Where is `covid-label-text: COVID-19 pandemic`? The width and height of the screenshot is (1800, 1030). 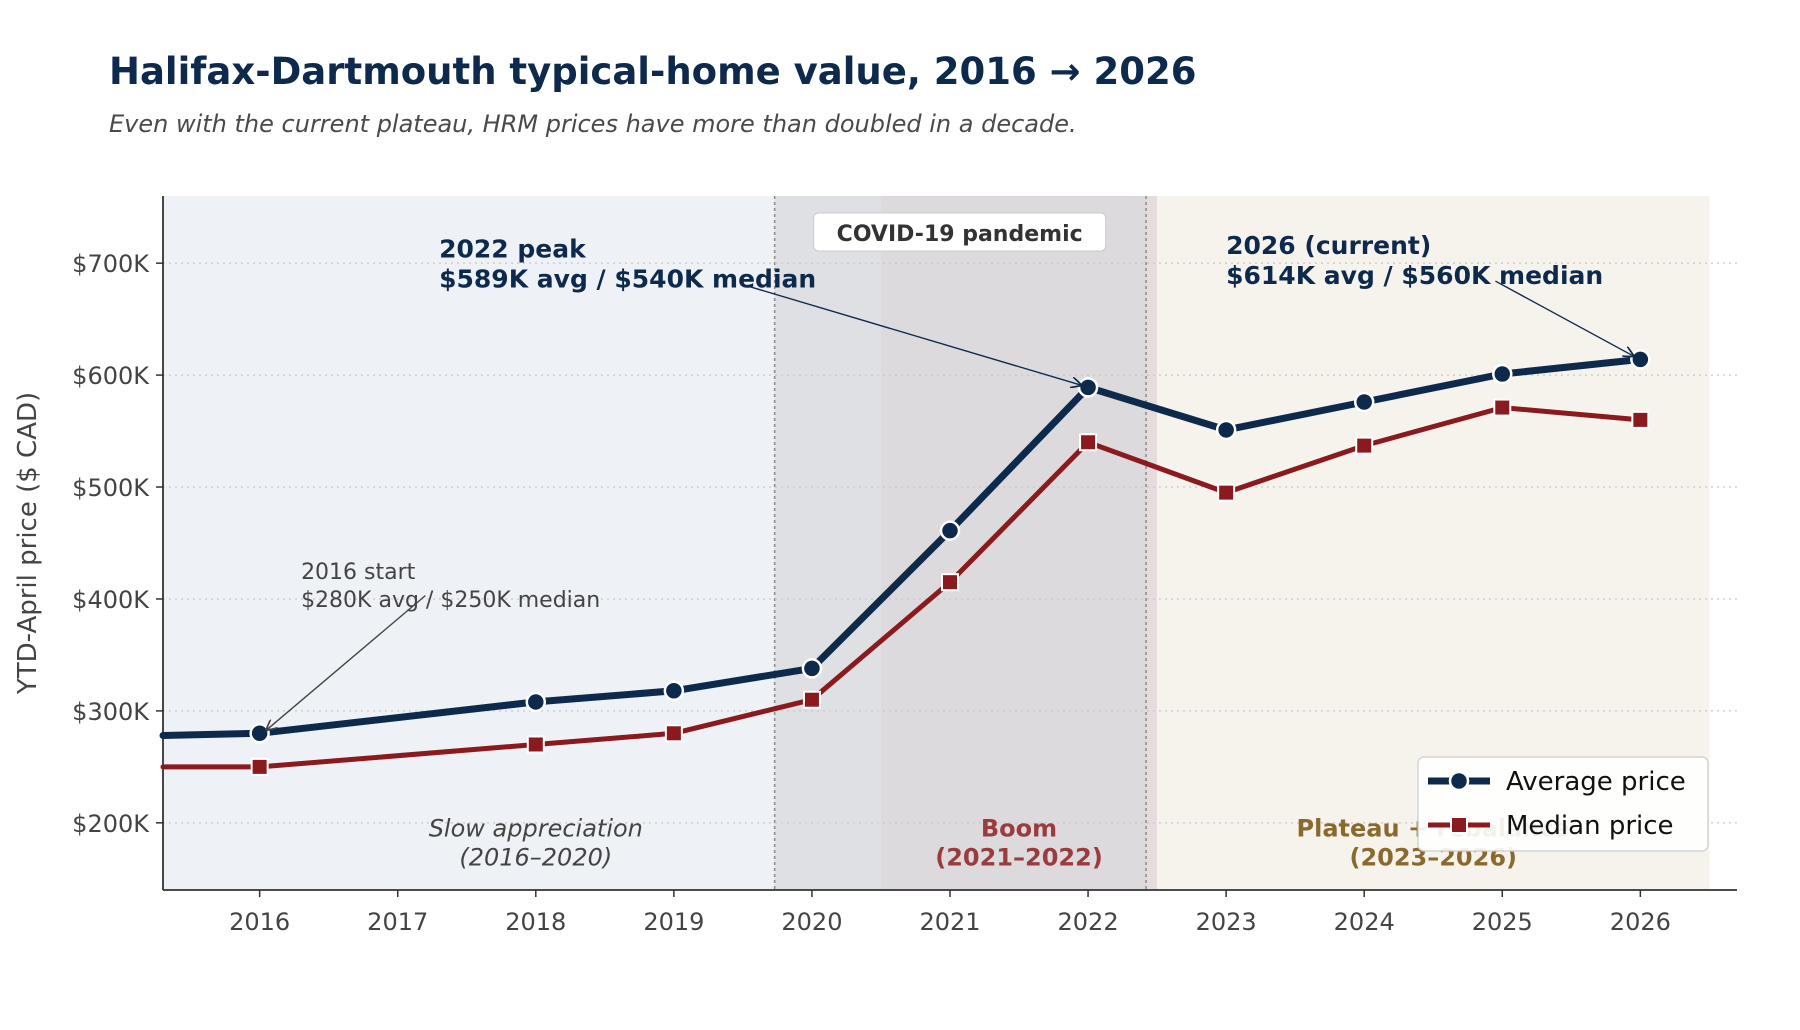
covid-label-text: COVID-19 pandemic is located at coordinates (960, 234).